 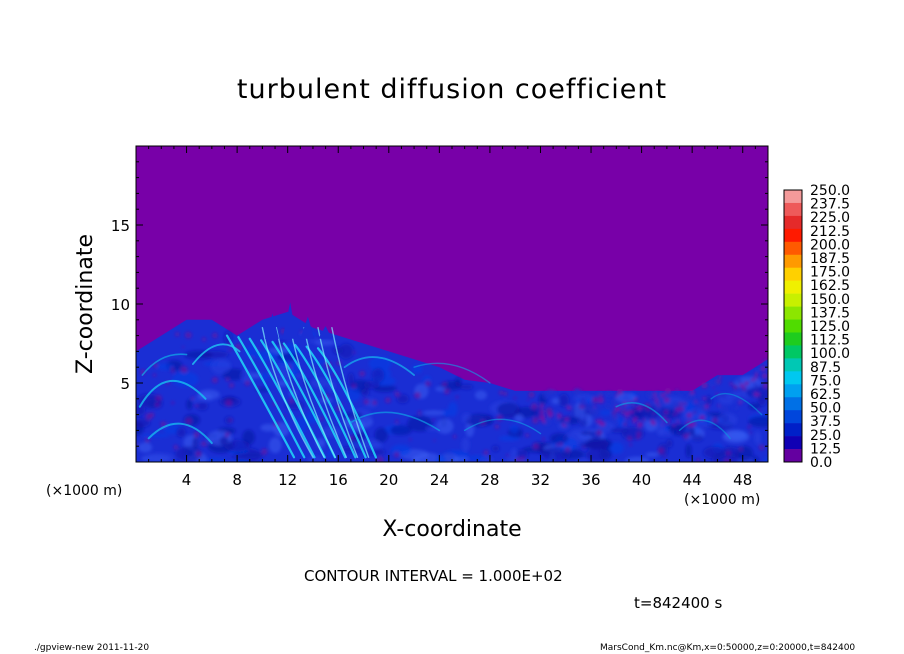 What do you see at coordinates (120, 226) in the screenshot?
I see `y-tick-label: 15` at bounding box center [120, 226].